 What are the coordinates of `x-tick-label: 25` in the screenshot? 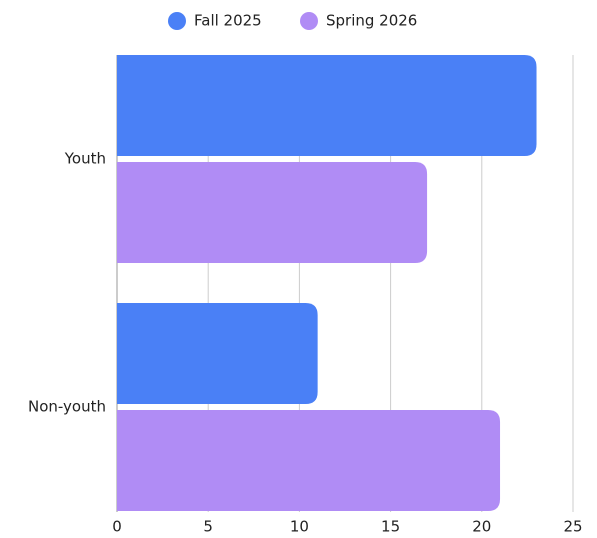 It's located at (572, 527).